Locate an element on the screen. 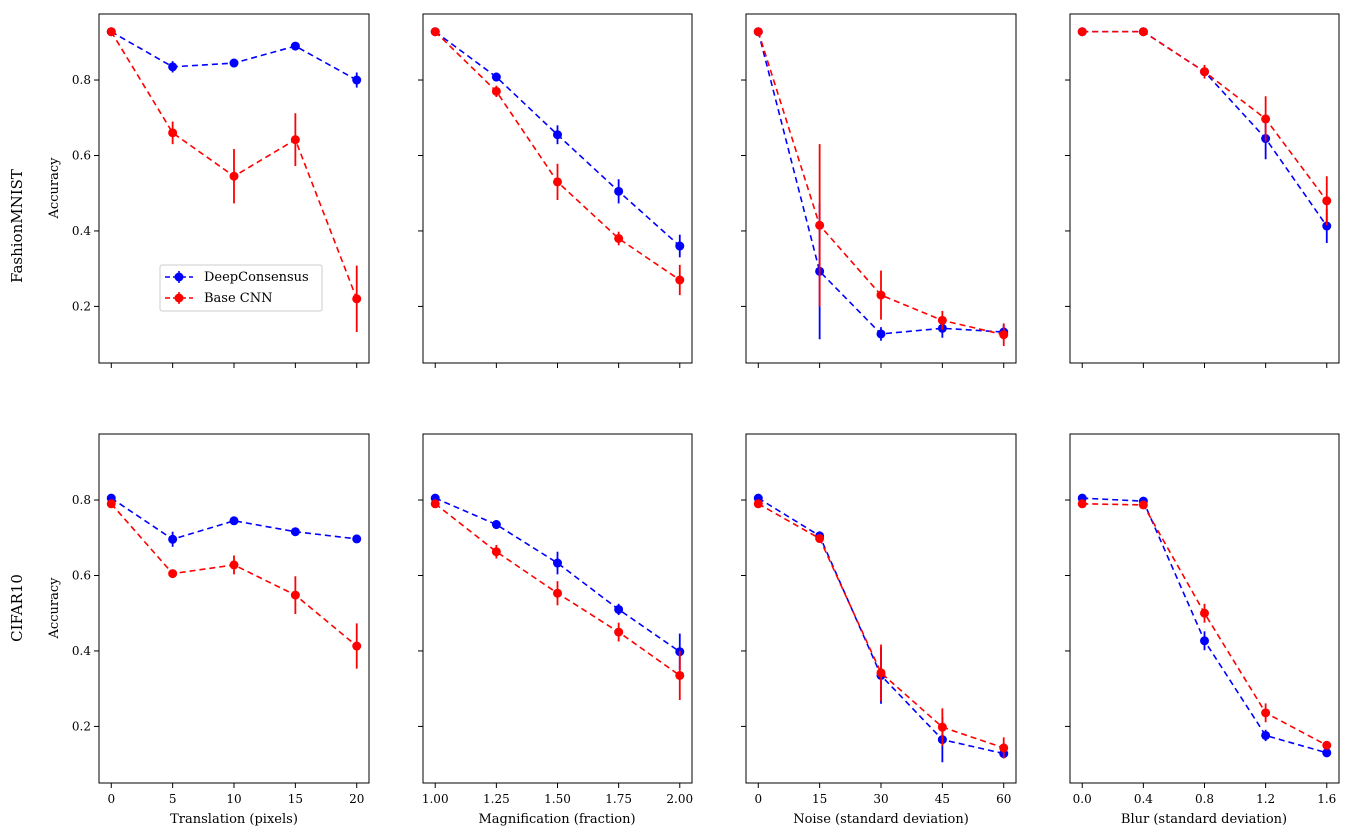  x-tick-label: 0.8 is located at coordinates (1204, 799).